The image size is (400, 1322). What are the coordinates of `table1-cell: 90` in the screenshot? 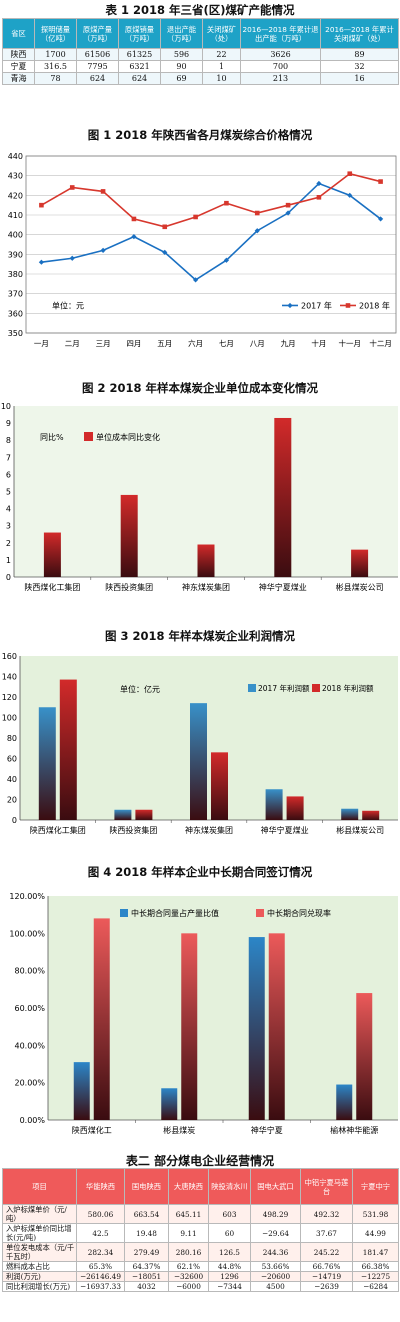 It's located at (182, 67).